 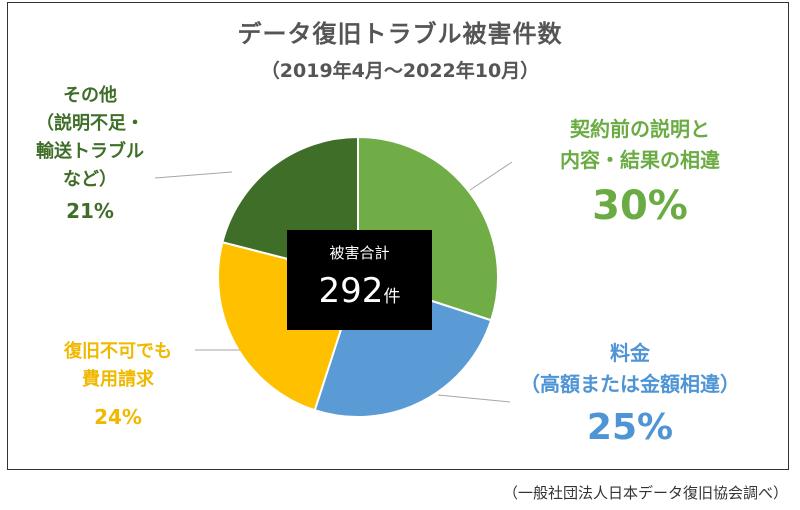 I want to click on total-number: 292, so click(x=351, y=291).